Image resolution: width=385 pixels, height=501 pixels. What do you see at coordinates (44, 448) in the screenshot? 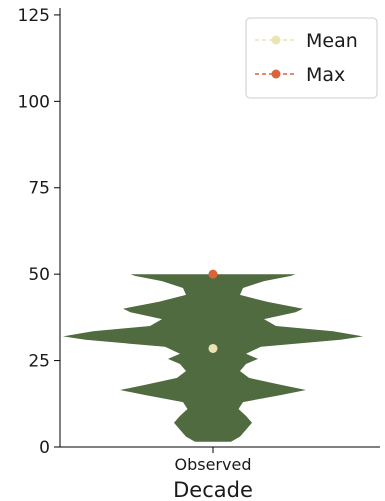
I see `y-tick-label: 0` at bounding box center [44, 448].